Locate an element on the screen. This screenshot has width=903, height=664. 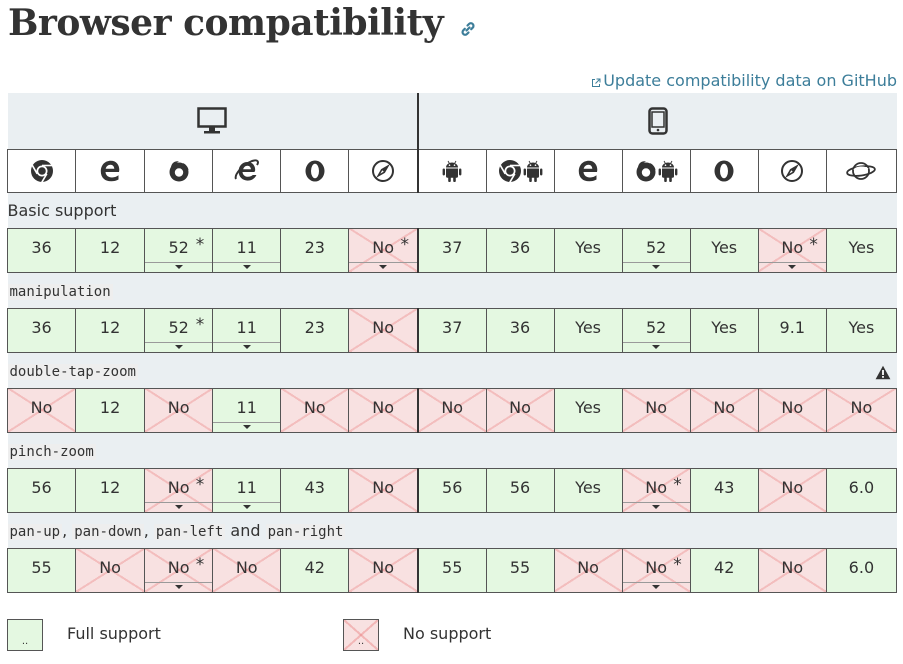
support-row: 55 No No * No 42 No 55 55 No No * 42 No 6.0 is located at coordinates (452, 570).